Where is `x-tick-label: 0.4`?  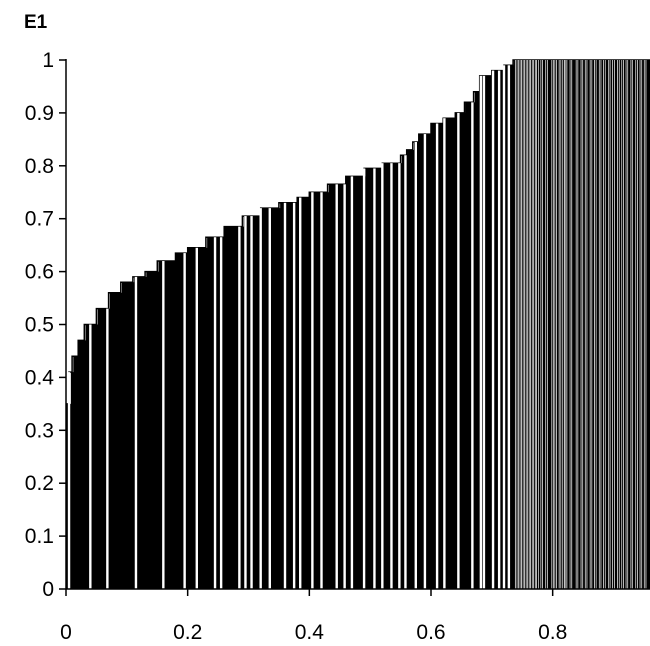 x-tick-label: 0.4 is located at coordinates (310, 632).